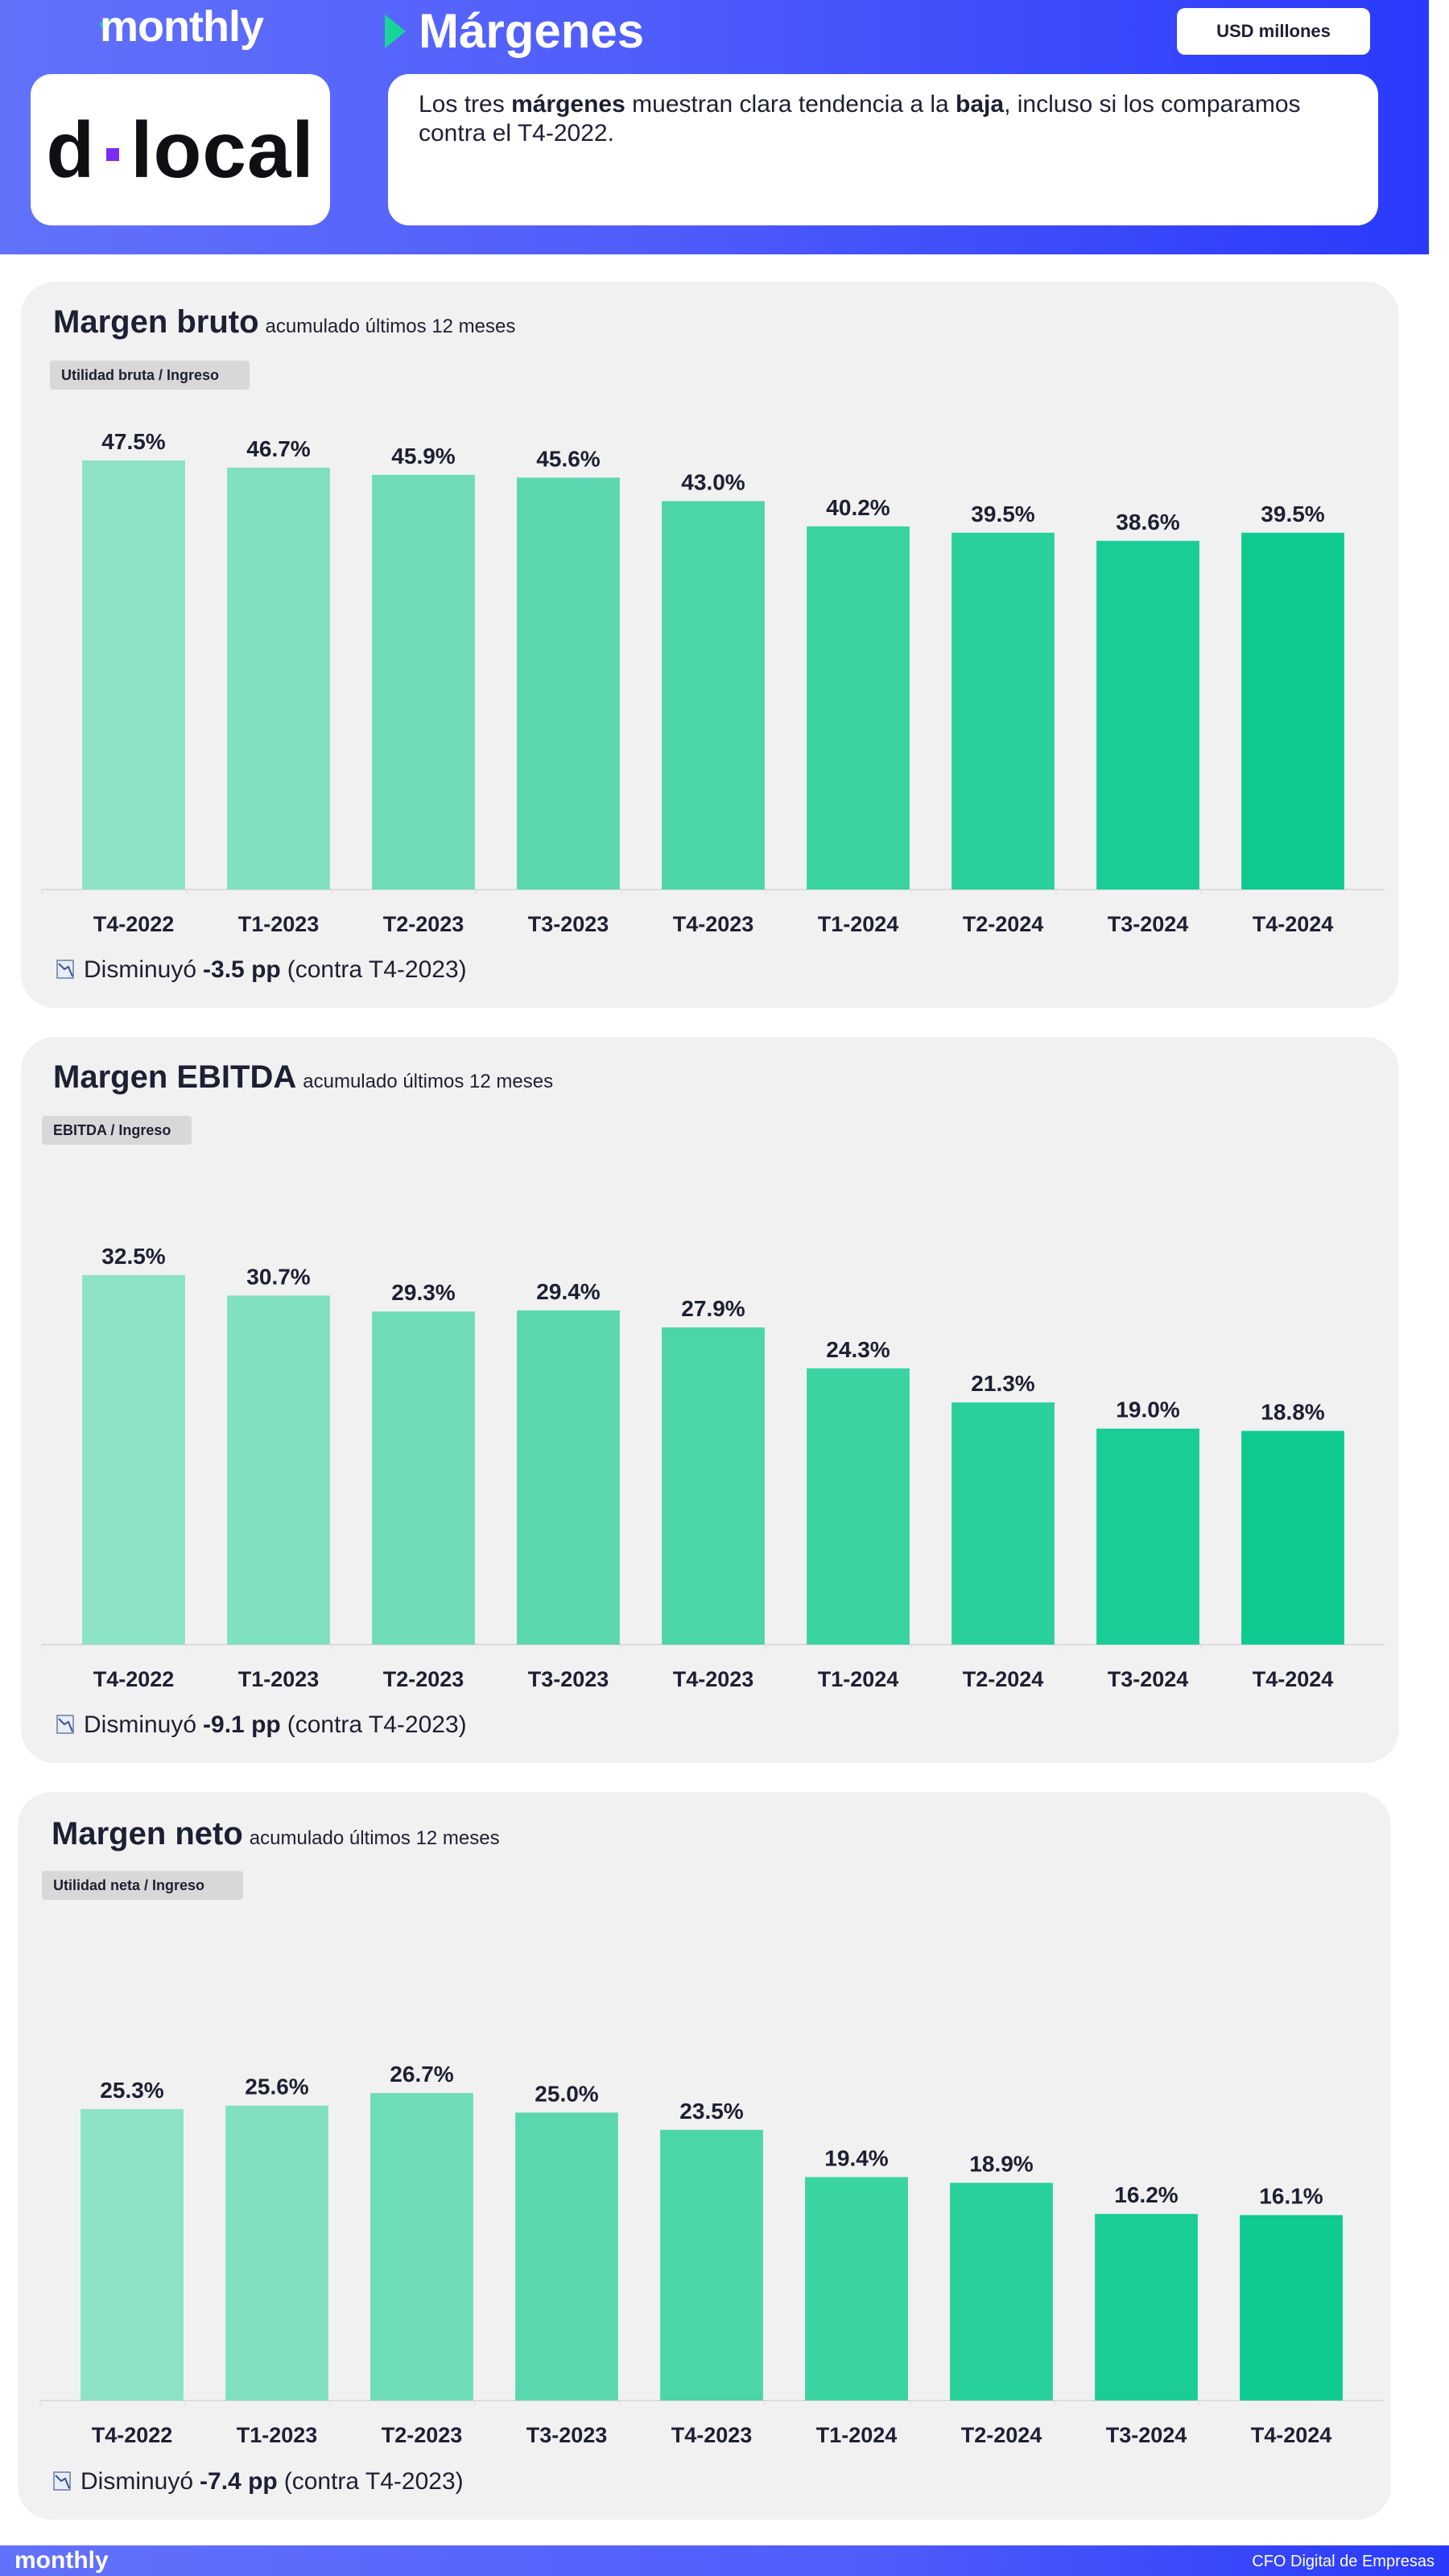  What do you see at coordinates (1147, 1409) in the screenshot?
I see `bar-value-label: 19.0%` at bounding box center [1147, 1409].